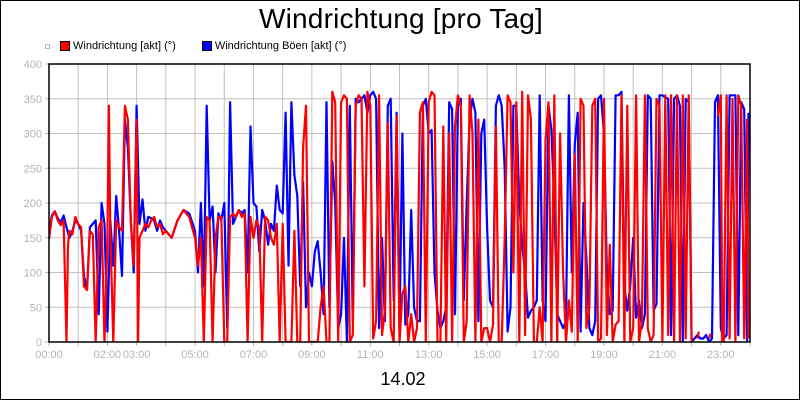 This screenshot has height=400, width=800. Describe the element at coordinates (33, 204) in the screenshot. I see `y-tick-label: 200` at that location.